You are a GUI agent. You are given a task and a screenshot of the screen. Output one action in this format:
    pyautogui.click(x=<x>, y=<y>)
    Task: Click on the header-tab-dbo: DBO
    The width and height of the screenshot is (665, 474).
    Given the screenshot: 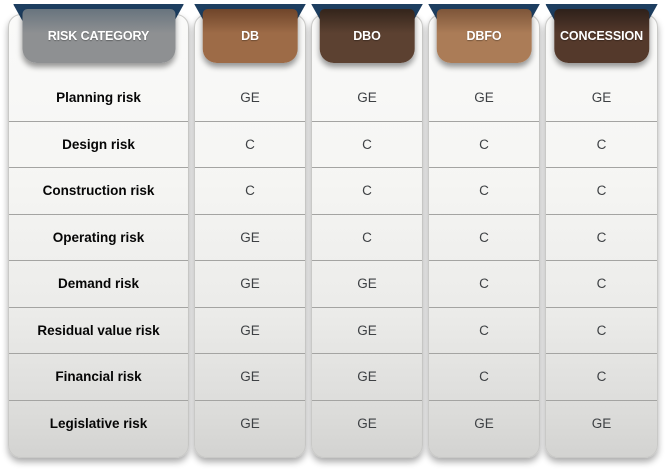 What is the action you would take?
    pyautogui.click(x=367, y=36)
    